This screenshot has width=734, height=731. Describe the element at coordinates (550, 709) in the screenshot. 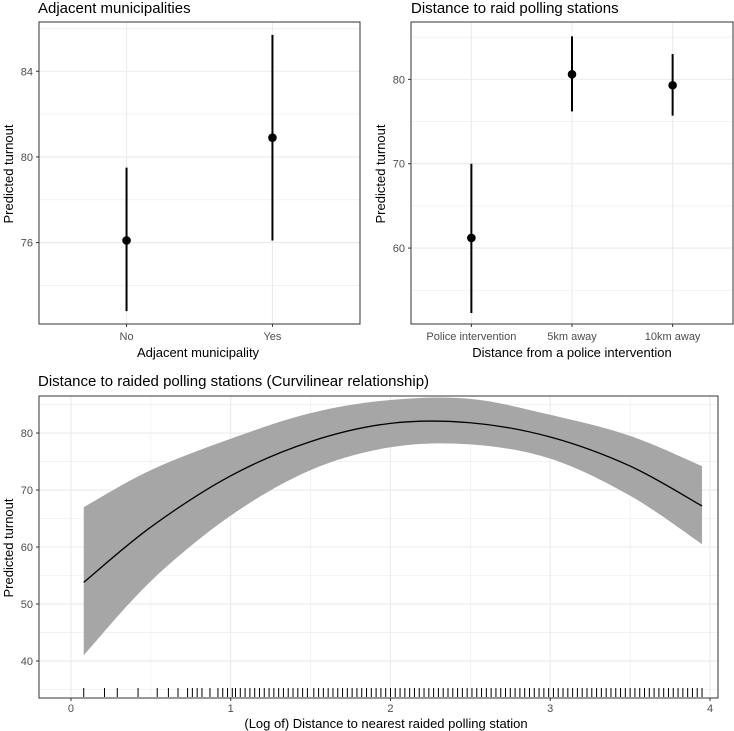

I see `x-tick-label: 3` at that location.